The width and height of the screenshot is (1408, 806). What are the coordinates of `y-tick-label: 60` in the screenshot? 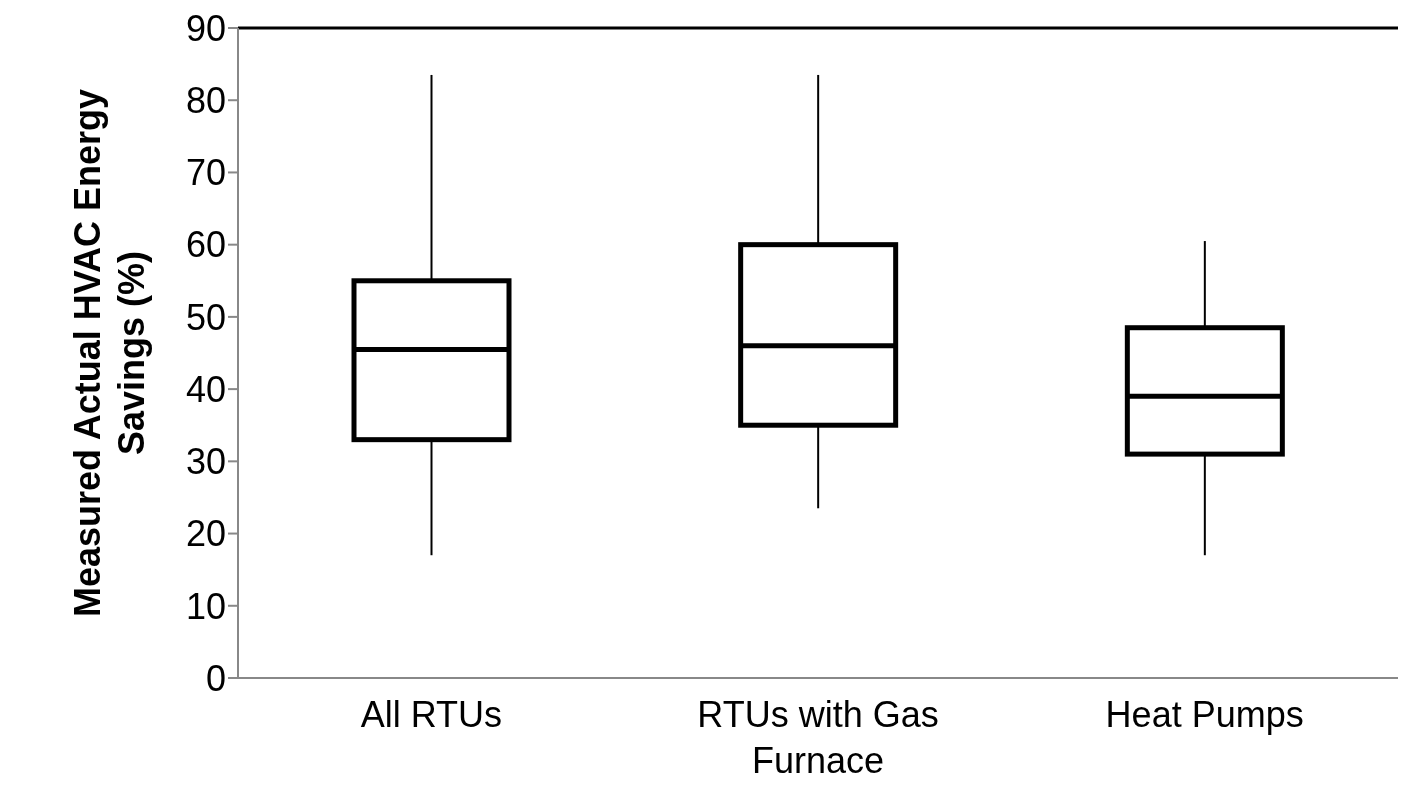 It's located at (205, 245).